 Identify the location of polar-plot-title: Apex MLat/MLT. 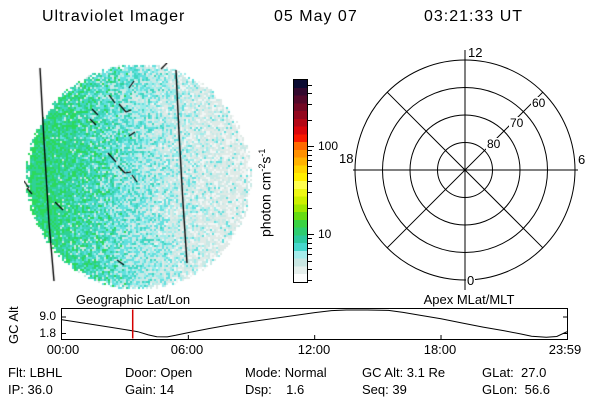
(469, 299).